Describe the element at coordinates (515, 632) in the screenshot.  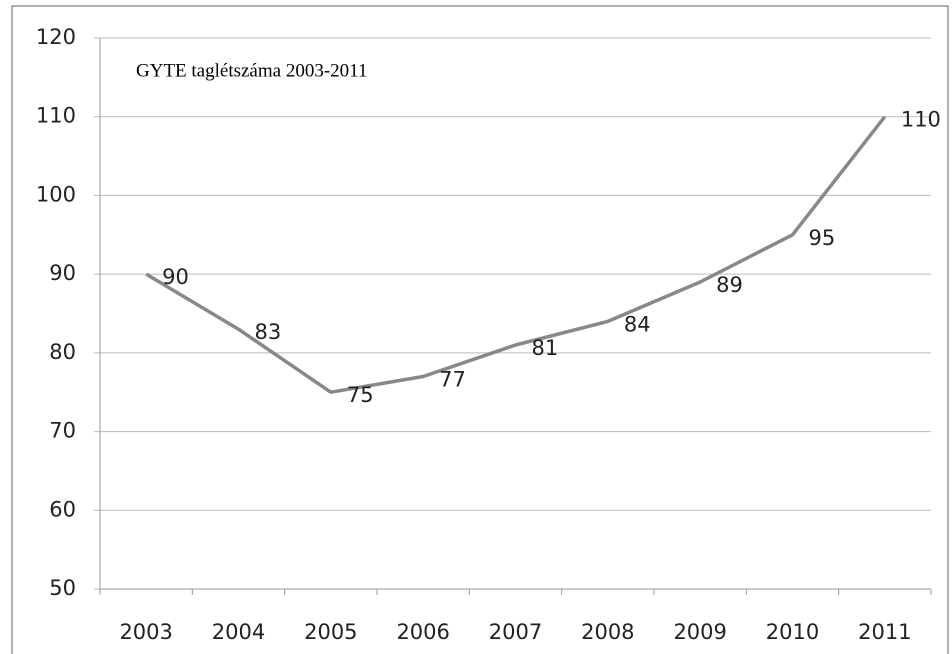
I see `x-tick-label: 2007` at that location.